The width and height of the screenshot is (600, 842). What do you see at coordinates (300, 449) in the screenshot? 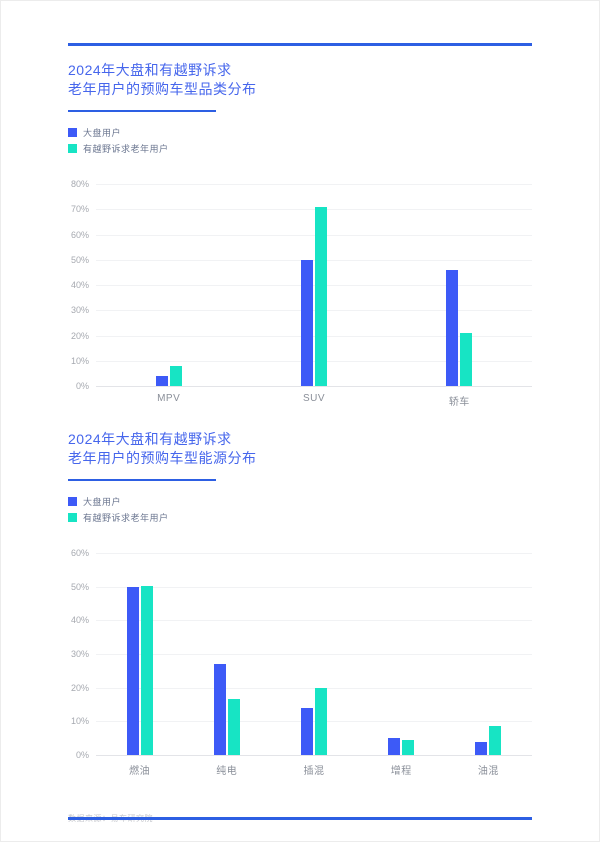
I see `chart-title: 2024年大盘和有越野诉求 老年用户的预购车型能源分布` at bounding box center [300, 449].